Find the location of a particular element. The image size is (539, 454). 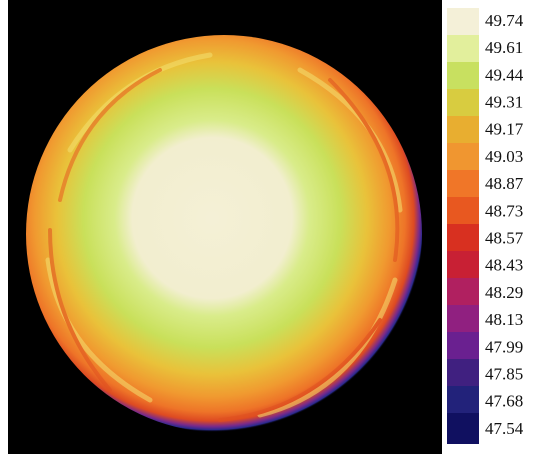

colorbar-label: 48.87 is located at coordinates (504, 183).